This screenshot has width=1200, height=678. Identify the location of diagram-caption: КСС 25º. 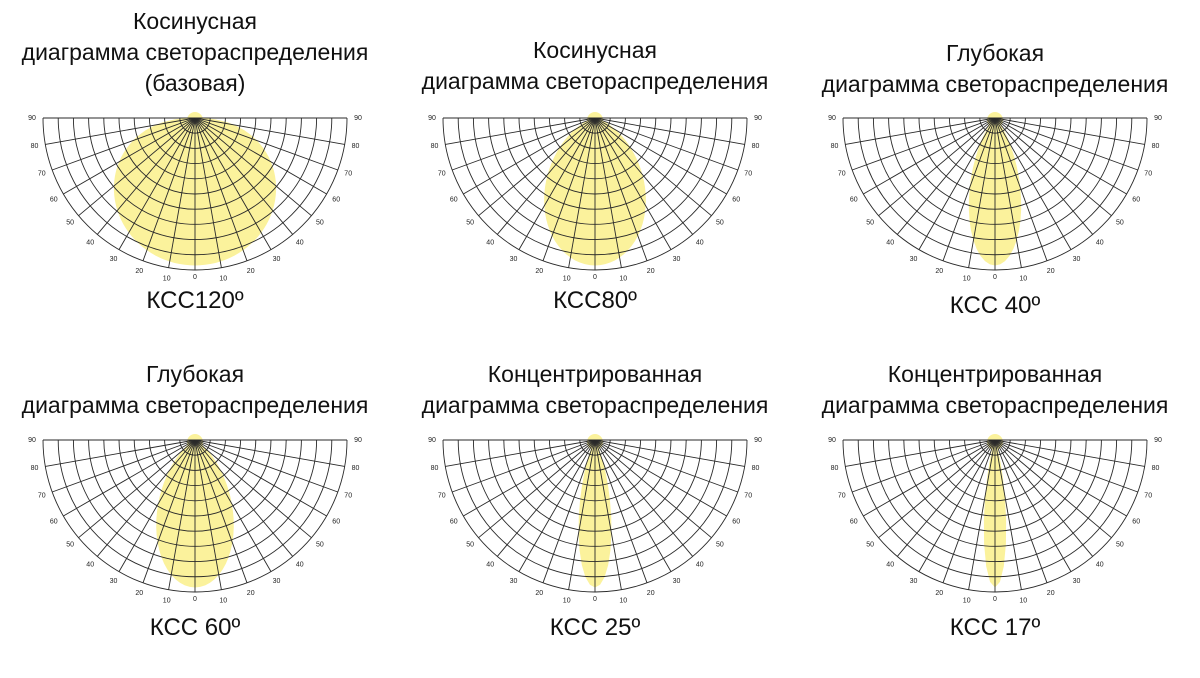
(595, 628).